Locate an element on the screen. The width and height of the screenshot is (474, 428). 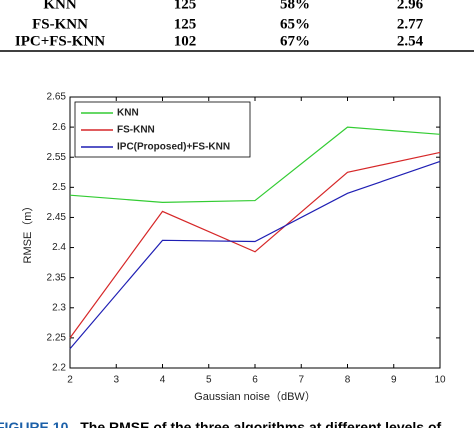
x-tick-label: 4 is located at coordinates (163, 380).